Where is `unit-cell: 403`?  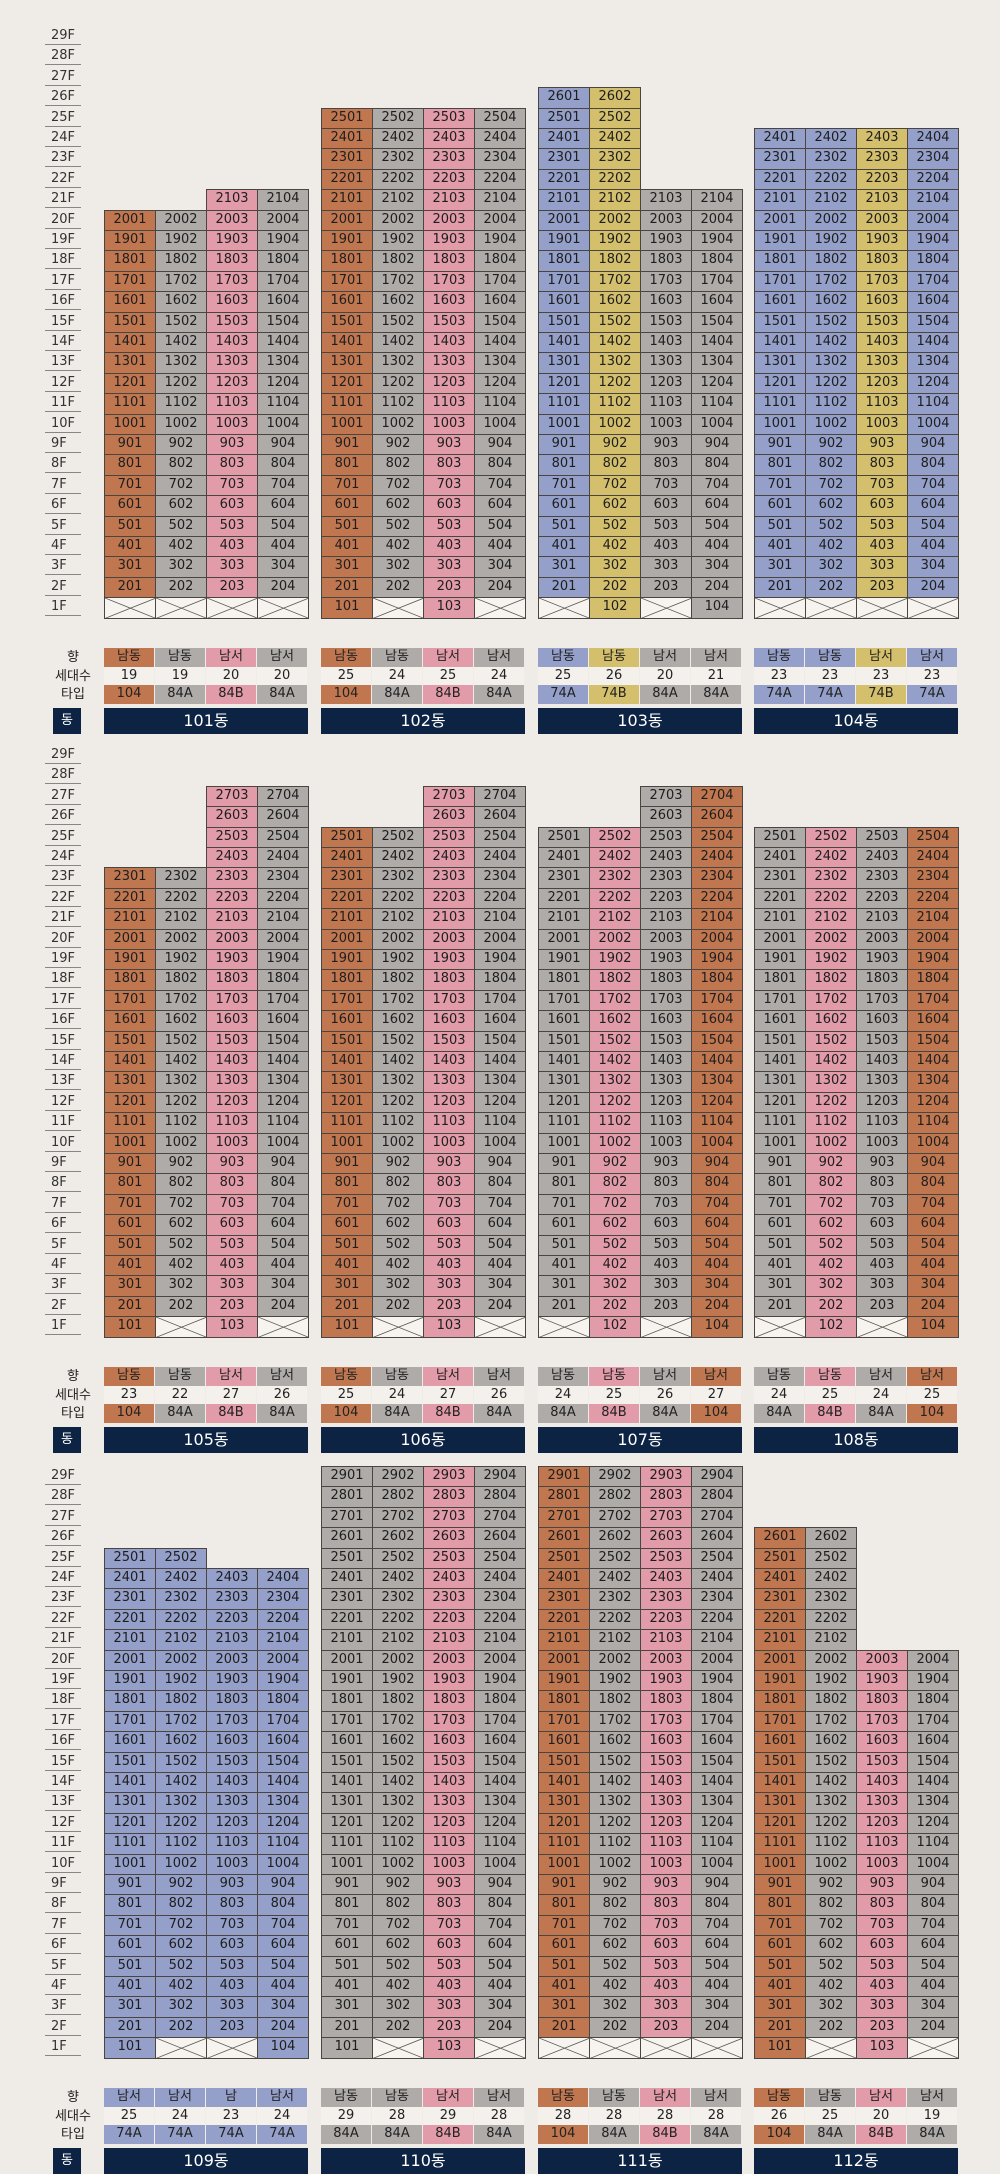 unit-cell: 403 is located at coordinates (449, 1987).